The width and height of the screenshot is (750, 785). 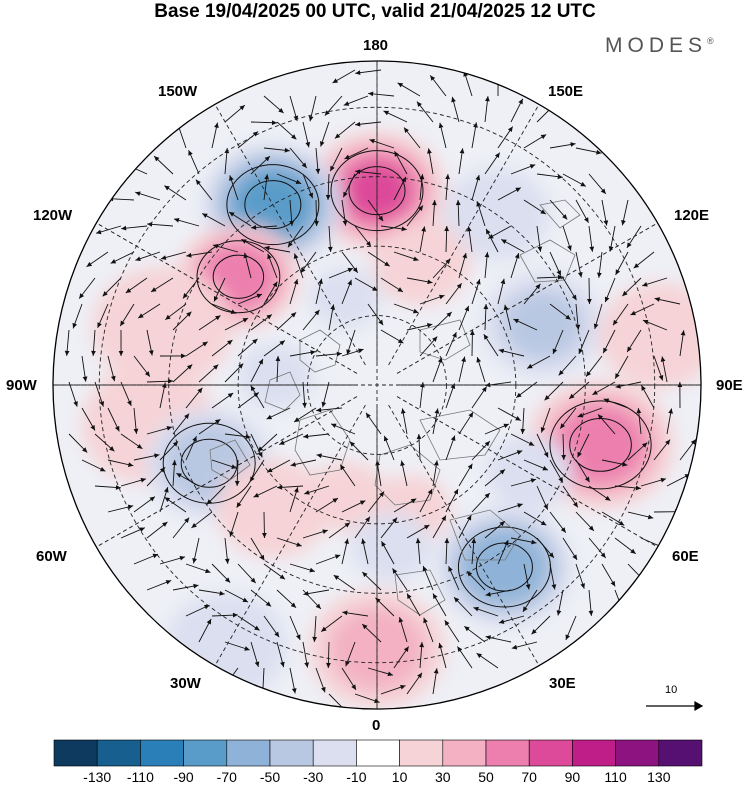 I want to click on lon-label-60e: 60E, so click(x=685, y=557).